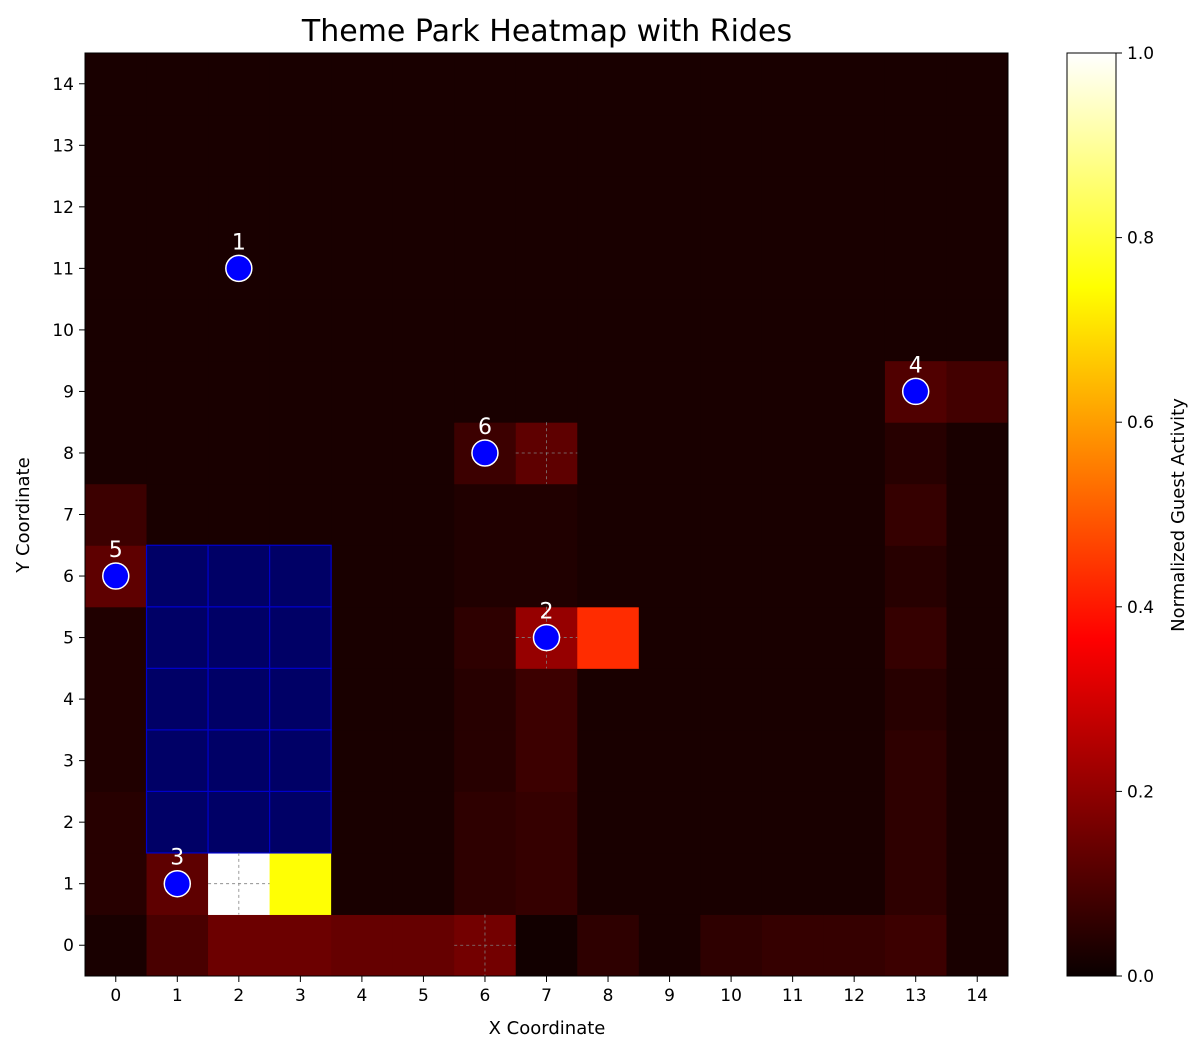  Describe the element at coordinates (238, 699) in the screenshot. I see `water-region` at that location.